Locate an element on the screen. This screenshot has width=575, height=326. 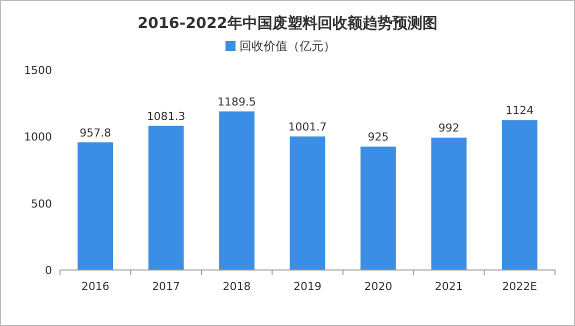
chart-title: 2016-2022年中国废塑料回收额趋势预测图 is located at coordinates (288, 23).